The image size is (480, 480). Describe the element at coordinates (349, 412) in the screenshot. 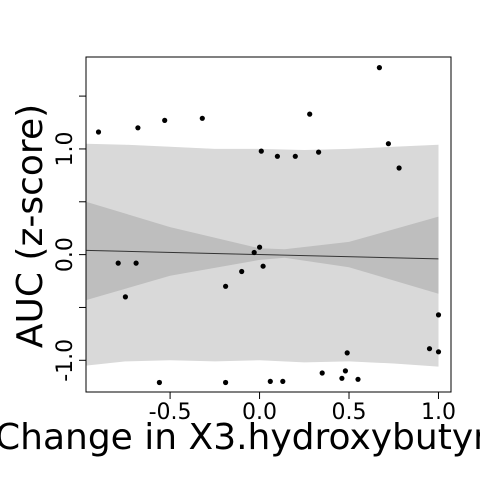

I see `x-tick-label: 0.5` at that location.